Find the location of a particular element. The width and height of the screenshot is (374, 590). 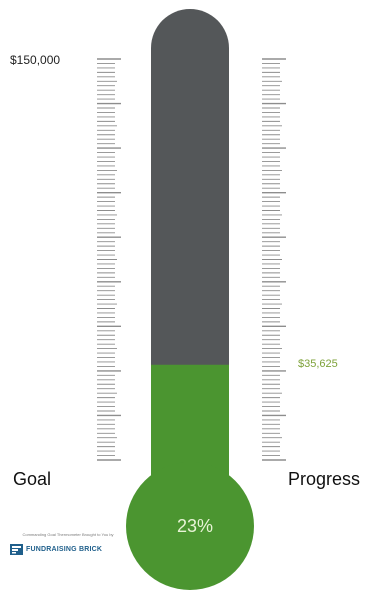

goal-scale-ticks is located at coordinates (109, 259).